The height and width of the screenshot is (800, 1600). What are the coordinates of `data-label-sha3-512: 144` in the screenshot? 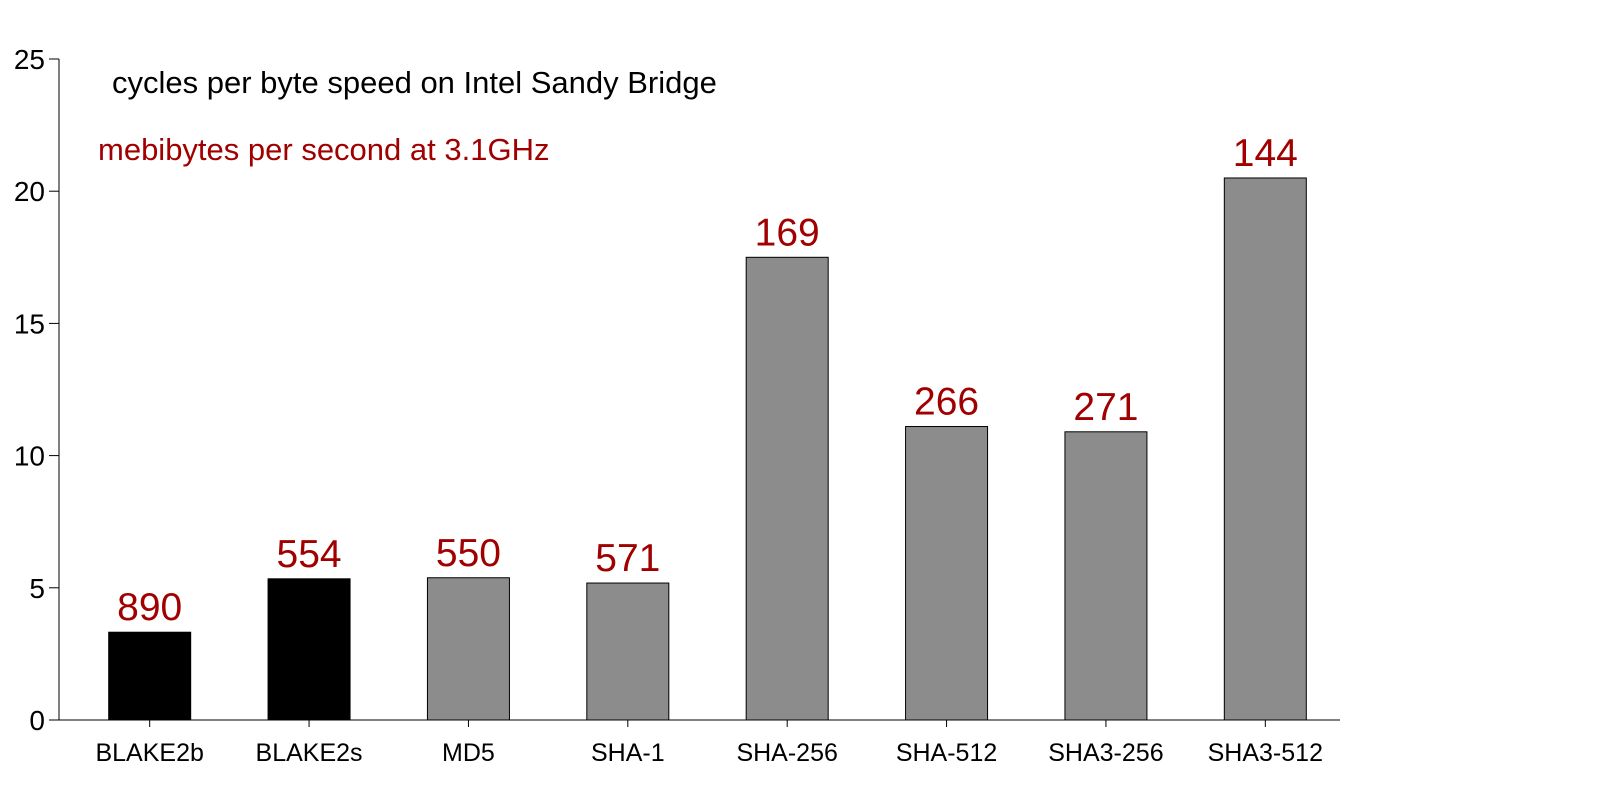 It's located at (1265, 153).